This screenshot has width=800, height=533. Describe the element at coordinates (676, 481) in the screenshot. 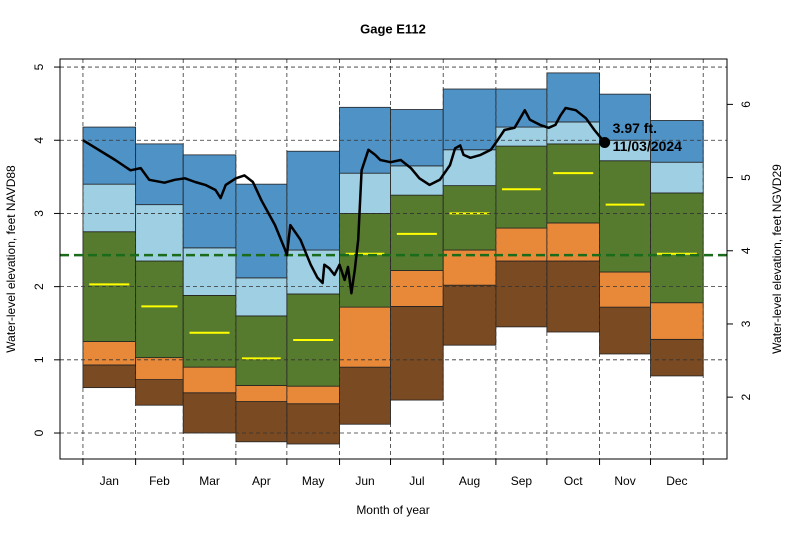

I see `x-tick-label: Dec` at that location.